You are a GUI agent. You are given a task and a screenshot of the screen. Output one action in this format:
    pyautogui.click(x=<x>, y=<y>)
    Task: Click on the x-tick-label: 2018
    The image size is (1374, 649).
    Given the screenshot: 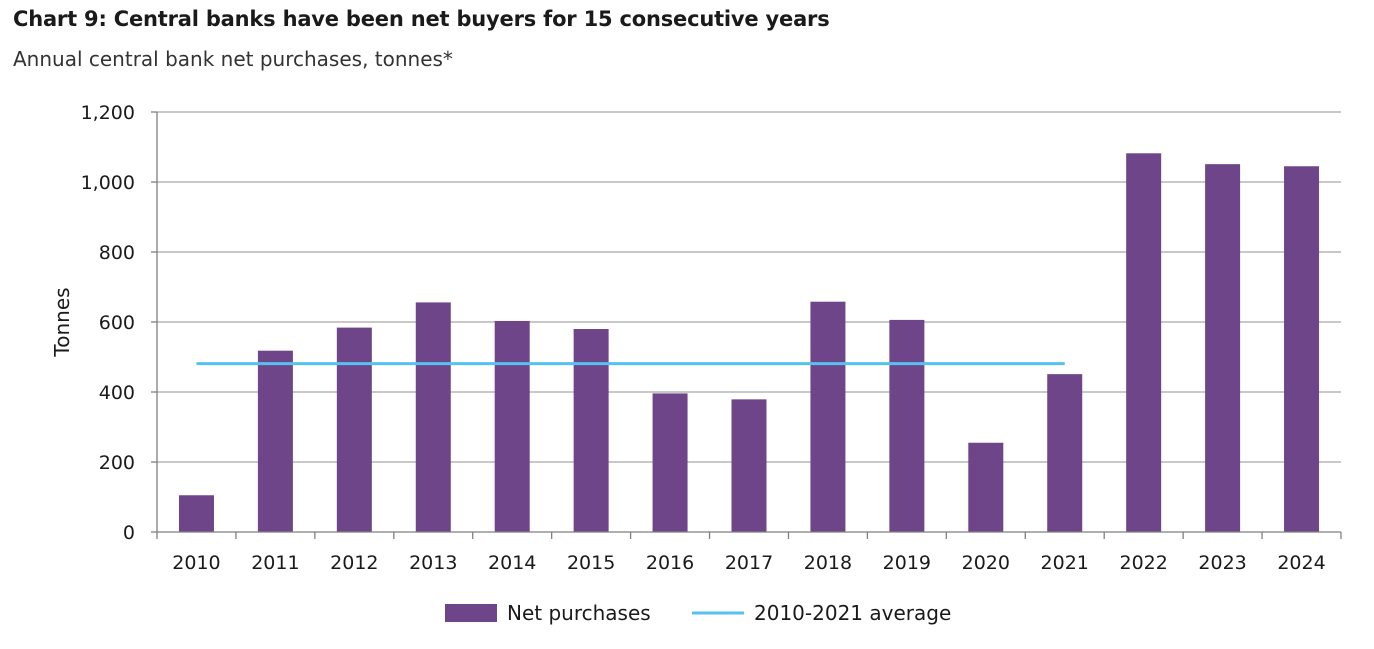 What is the action you would take?
    pyautogui.click(x=828, y=563)
    